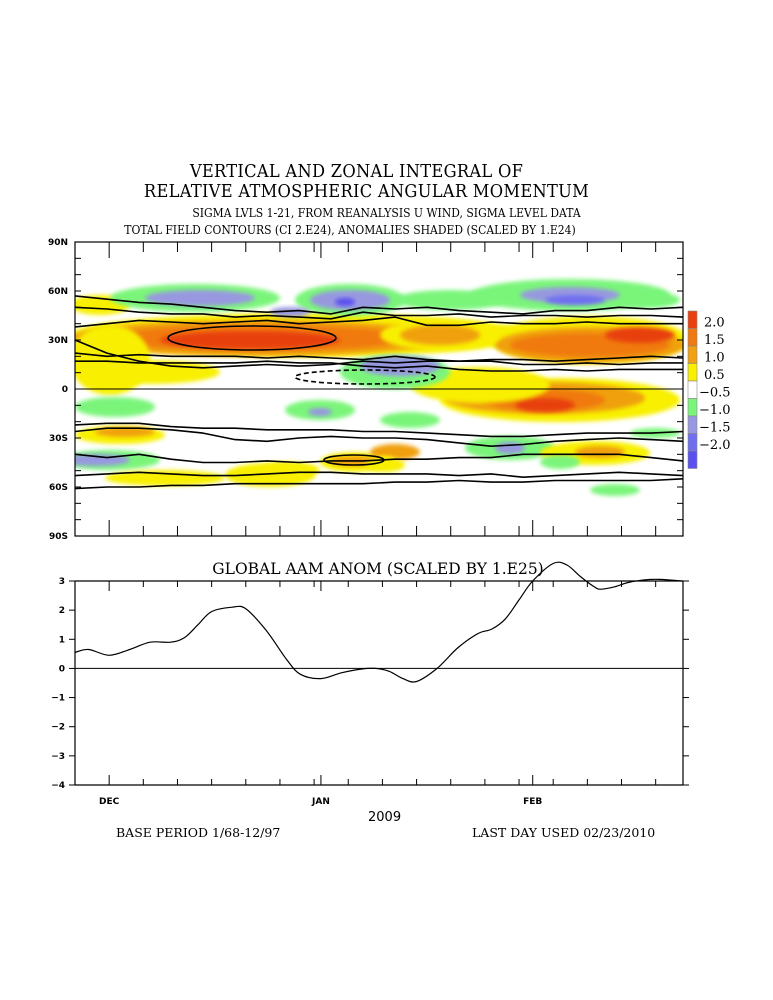 The width and height of the screenshot is (773, 1000). Describe the element at coordinates (366, 192) in the screenshot. I see `title-line-2: RELATIVE ATMOSPHERIC ANGULAR MOMENTUM` at that location.